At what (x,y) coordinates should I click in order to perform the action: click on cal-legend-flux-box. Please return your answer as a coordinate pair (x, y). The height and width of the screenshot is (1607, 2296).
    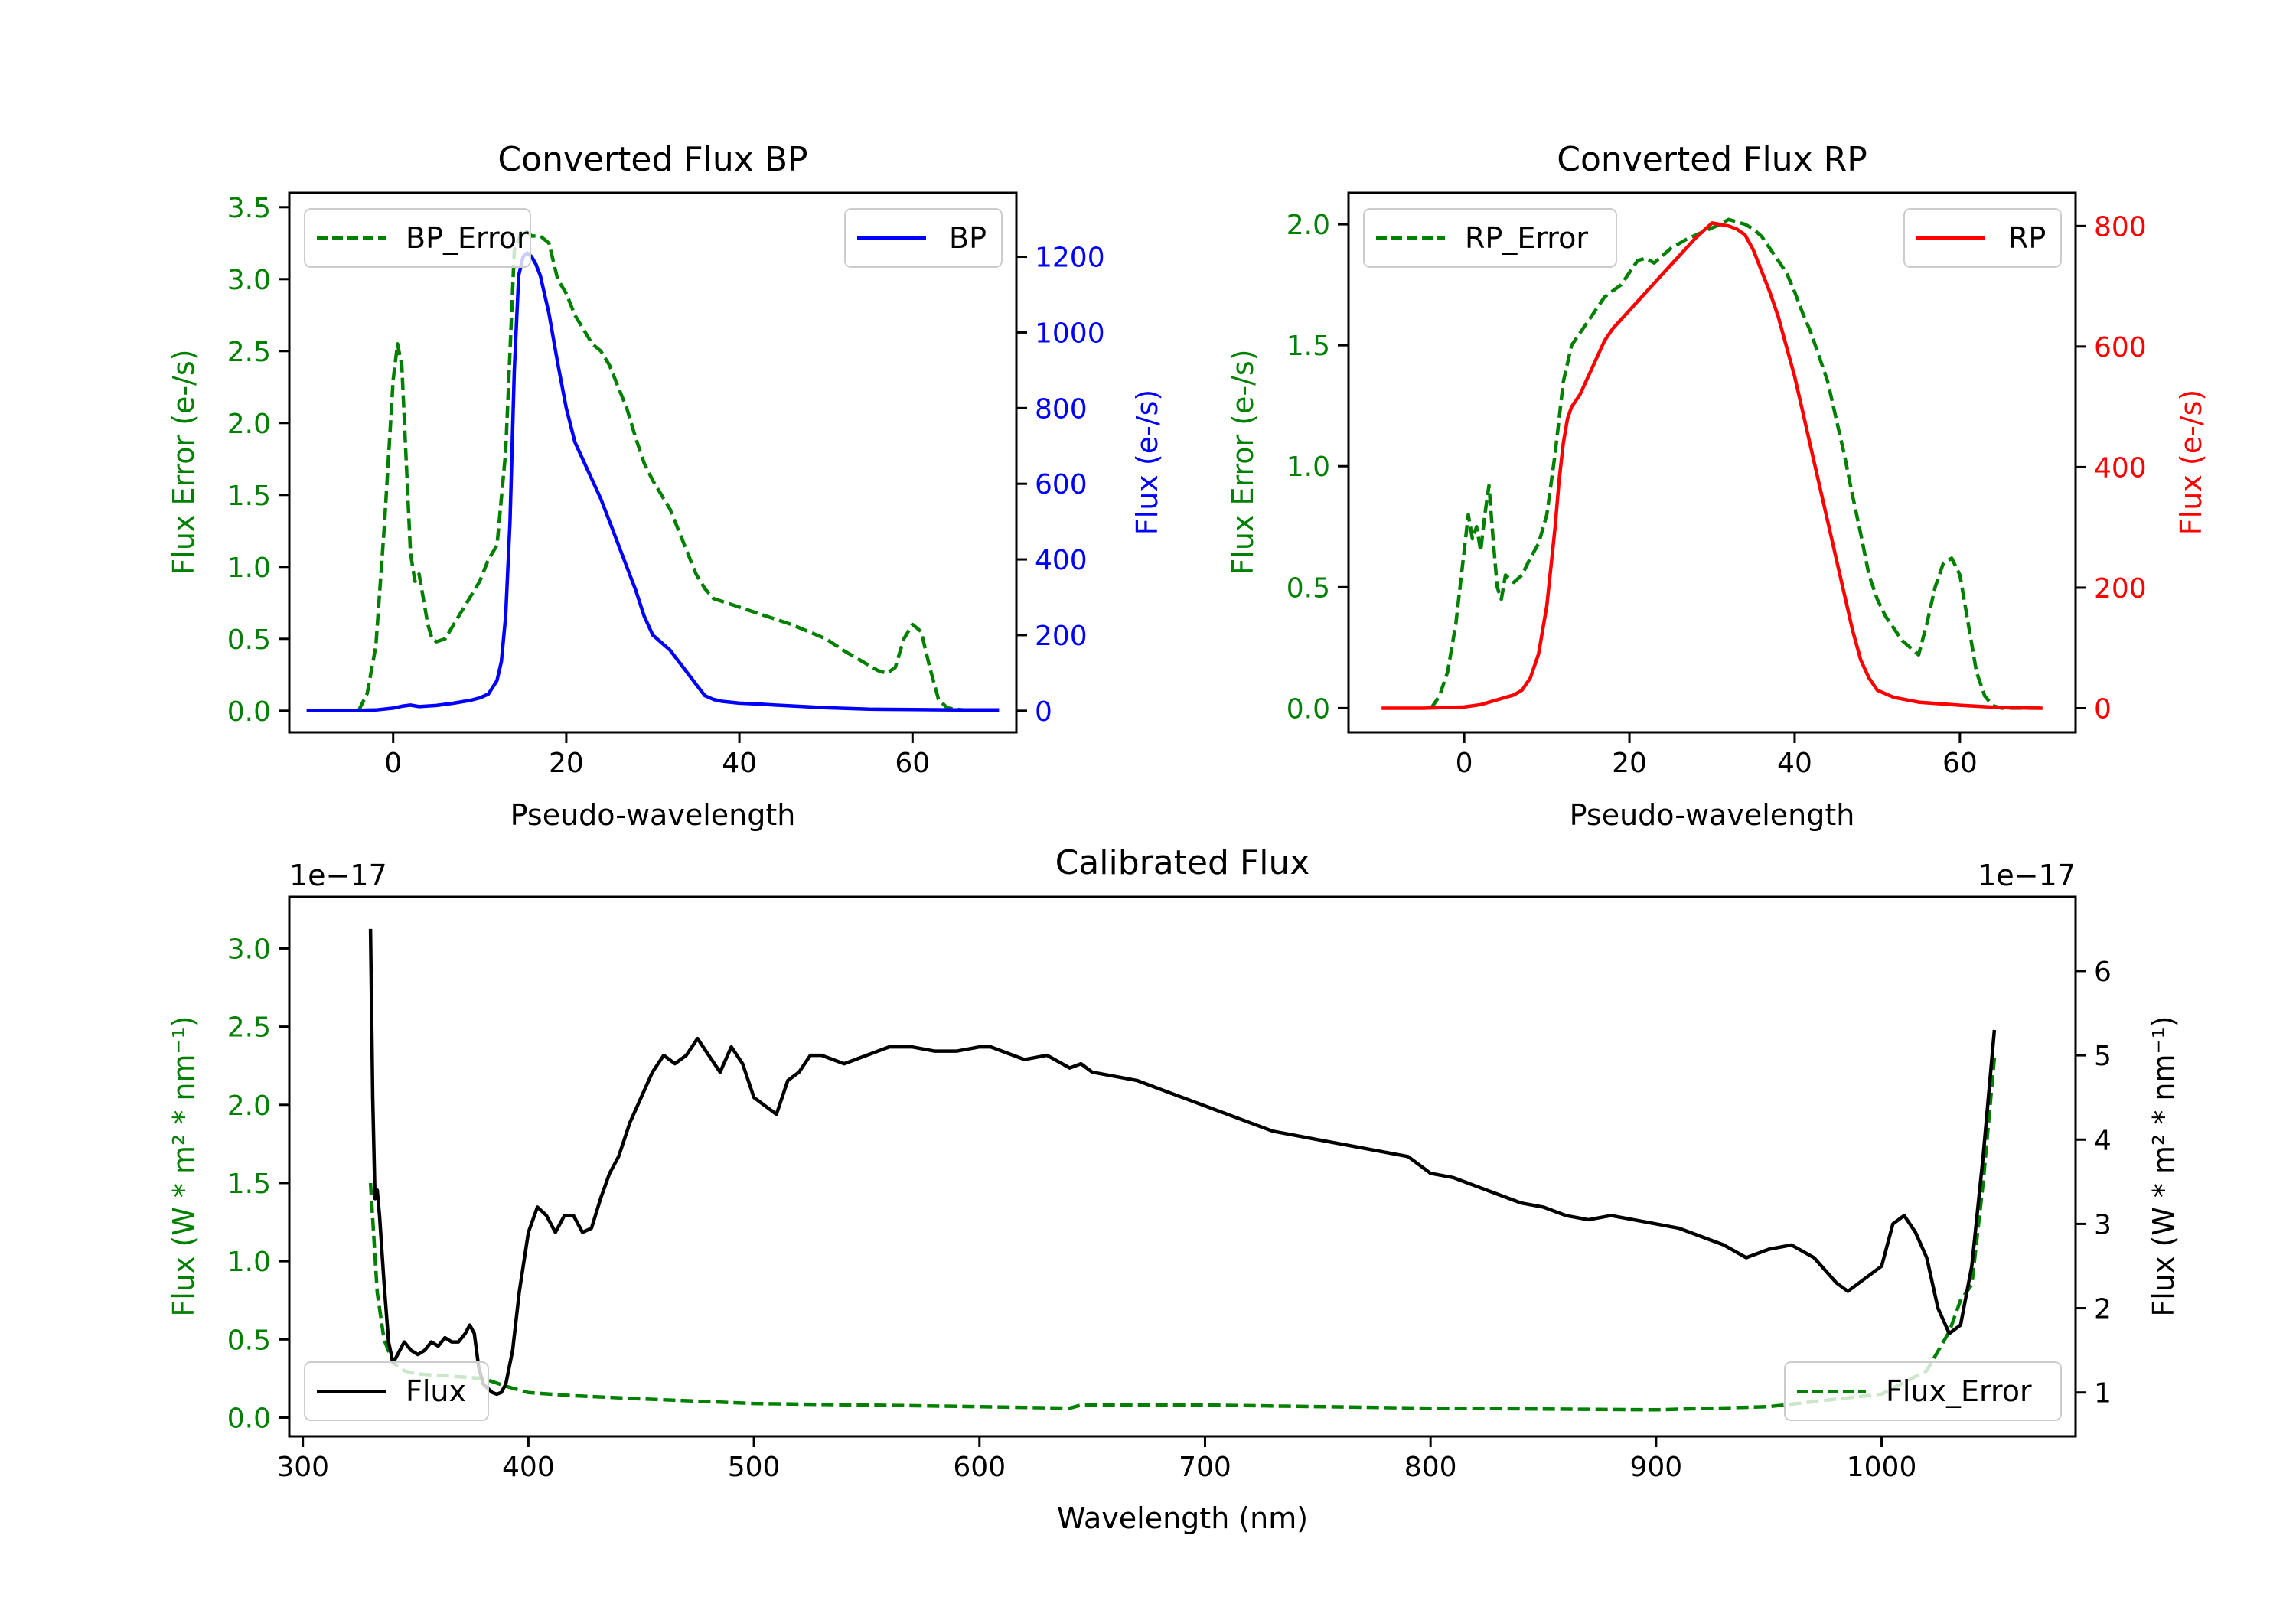
    Looking at the image, I should click on (396, 1391).